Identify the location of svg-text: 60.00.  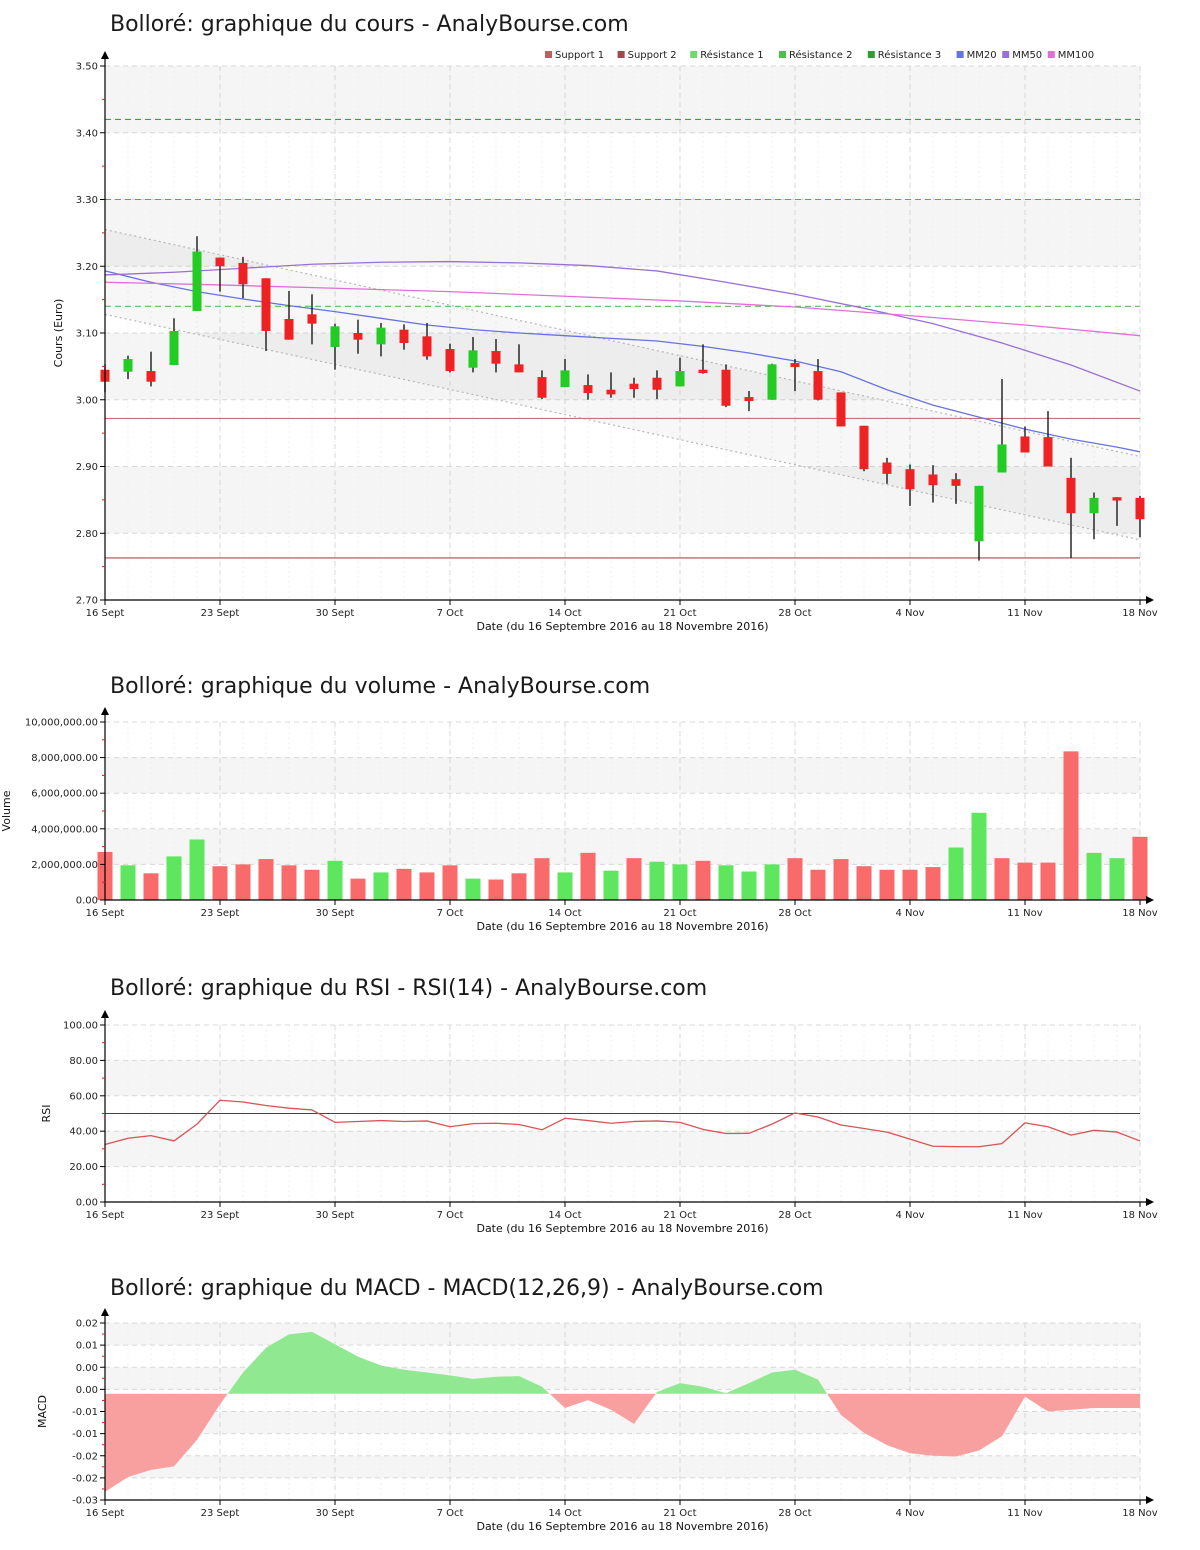
(83, 1096).